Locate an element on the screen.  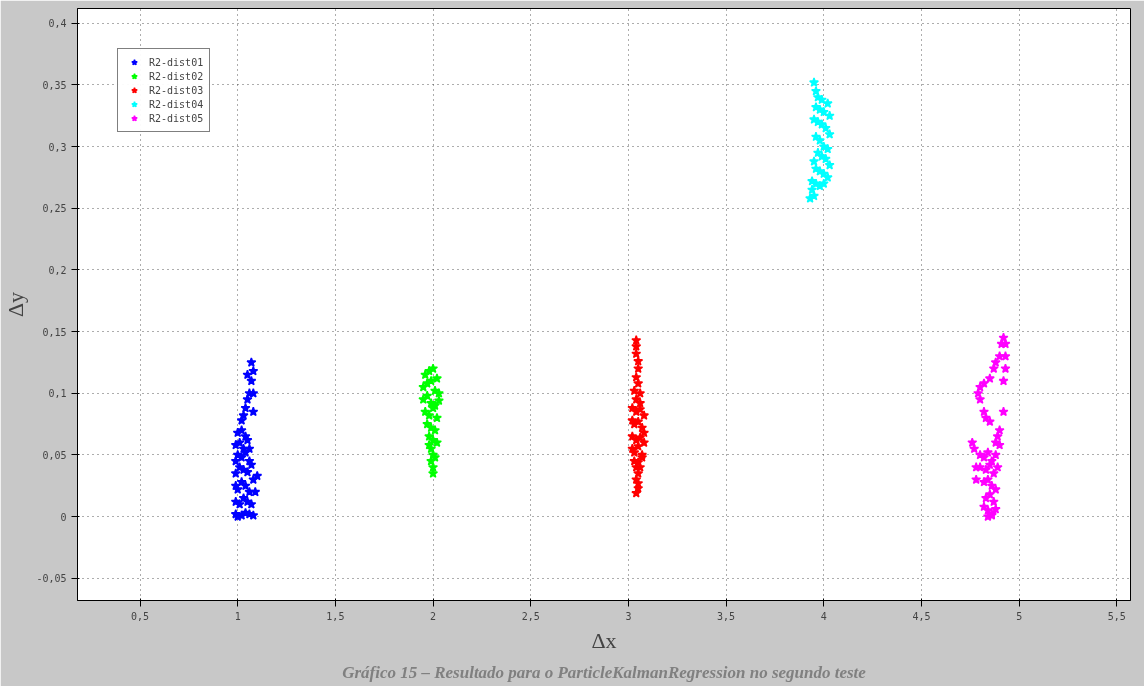
x-tick-label: 0,5 is located at coordinates (140, 616).